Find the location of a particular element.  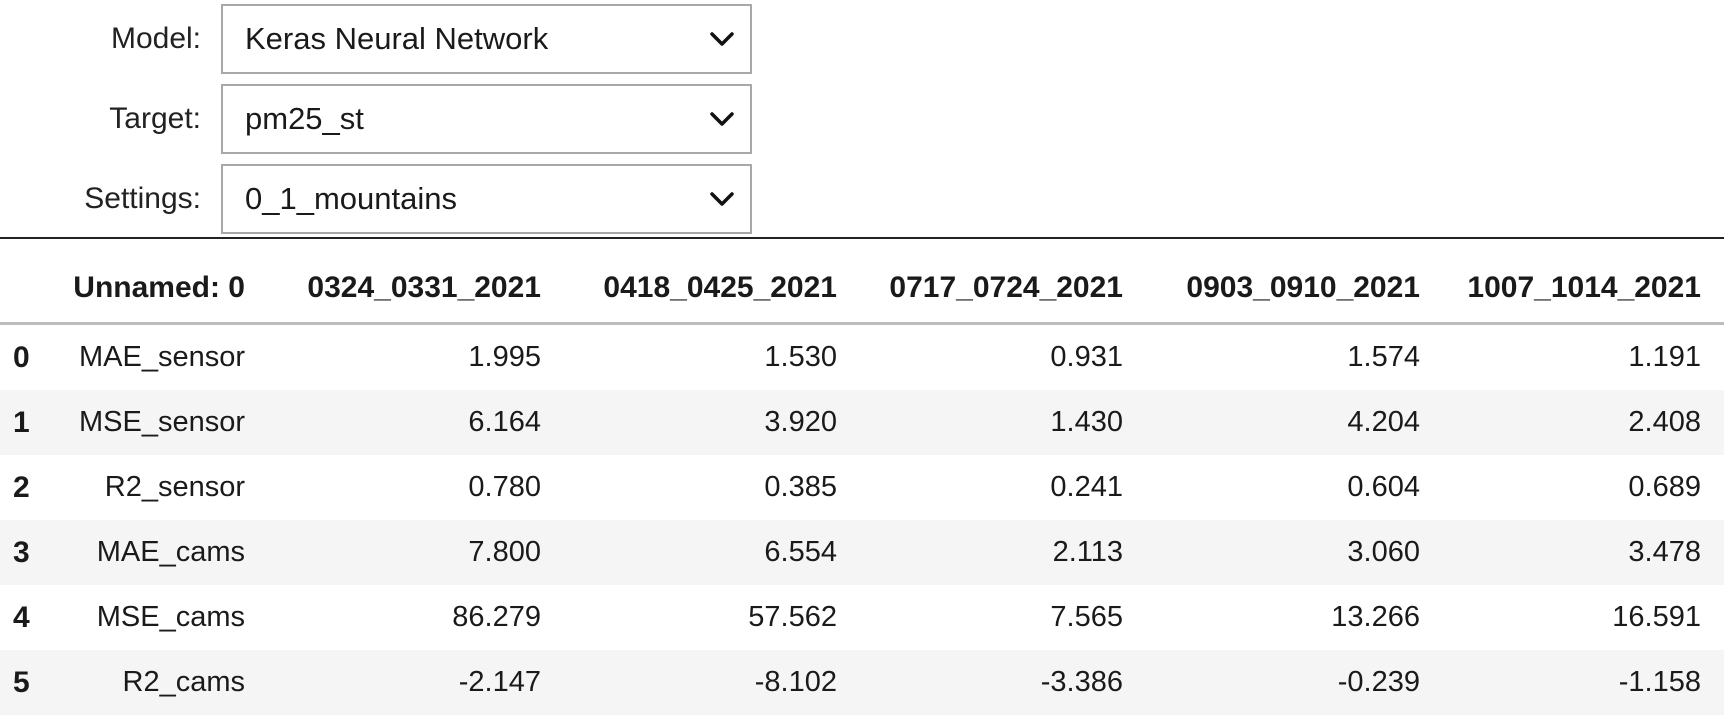

target-label: Target: is located at coordinates (155, 118).